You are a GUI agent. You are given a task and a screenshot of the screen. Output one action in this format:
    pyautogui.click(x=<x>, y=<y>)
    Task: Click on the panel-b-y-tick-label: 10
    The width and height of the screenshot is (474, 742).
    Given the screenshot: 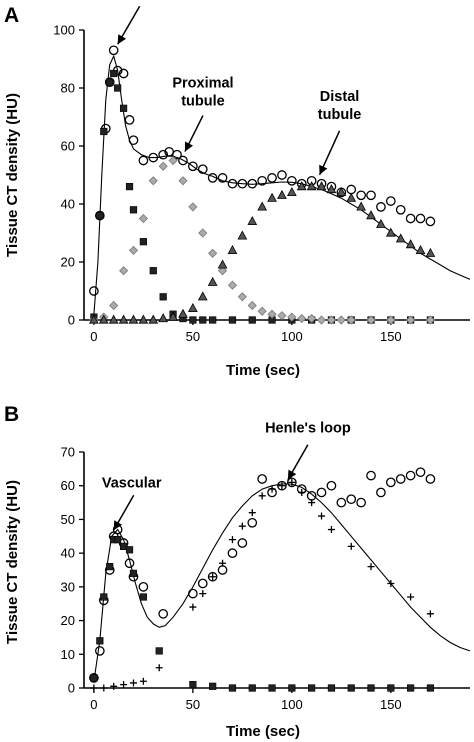 What is the action you would take?
    pyautogui.click(x=68, y=654)
    